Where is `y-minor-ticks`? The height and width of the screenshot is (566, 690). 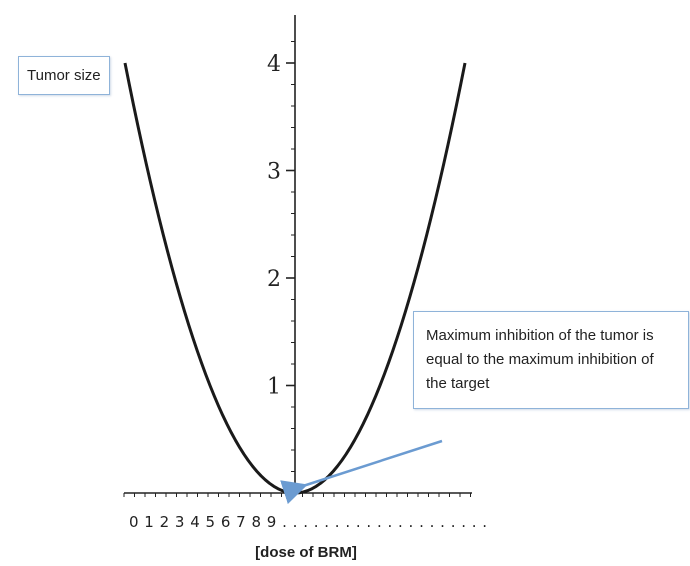 y-minor-ticks is located at coordinates (293, 256).